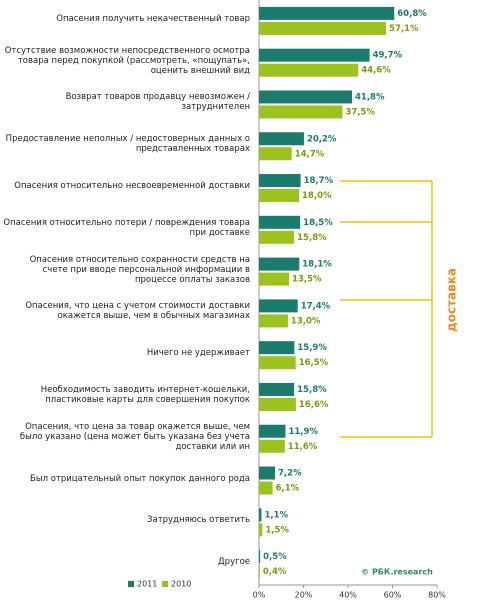  What do you see at coordinates (452, 300) in the screenshot?
I see `annotation: доставка` at bounding box center [452, 300].